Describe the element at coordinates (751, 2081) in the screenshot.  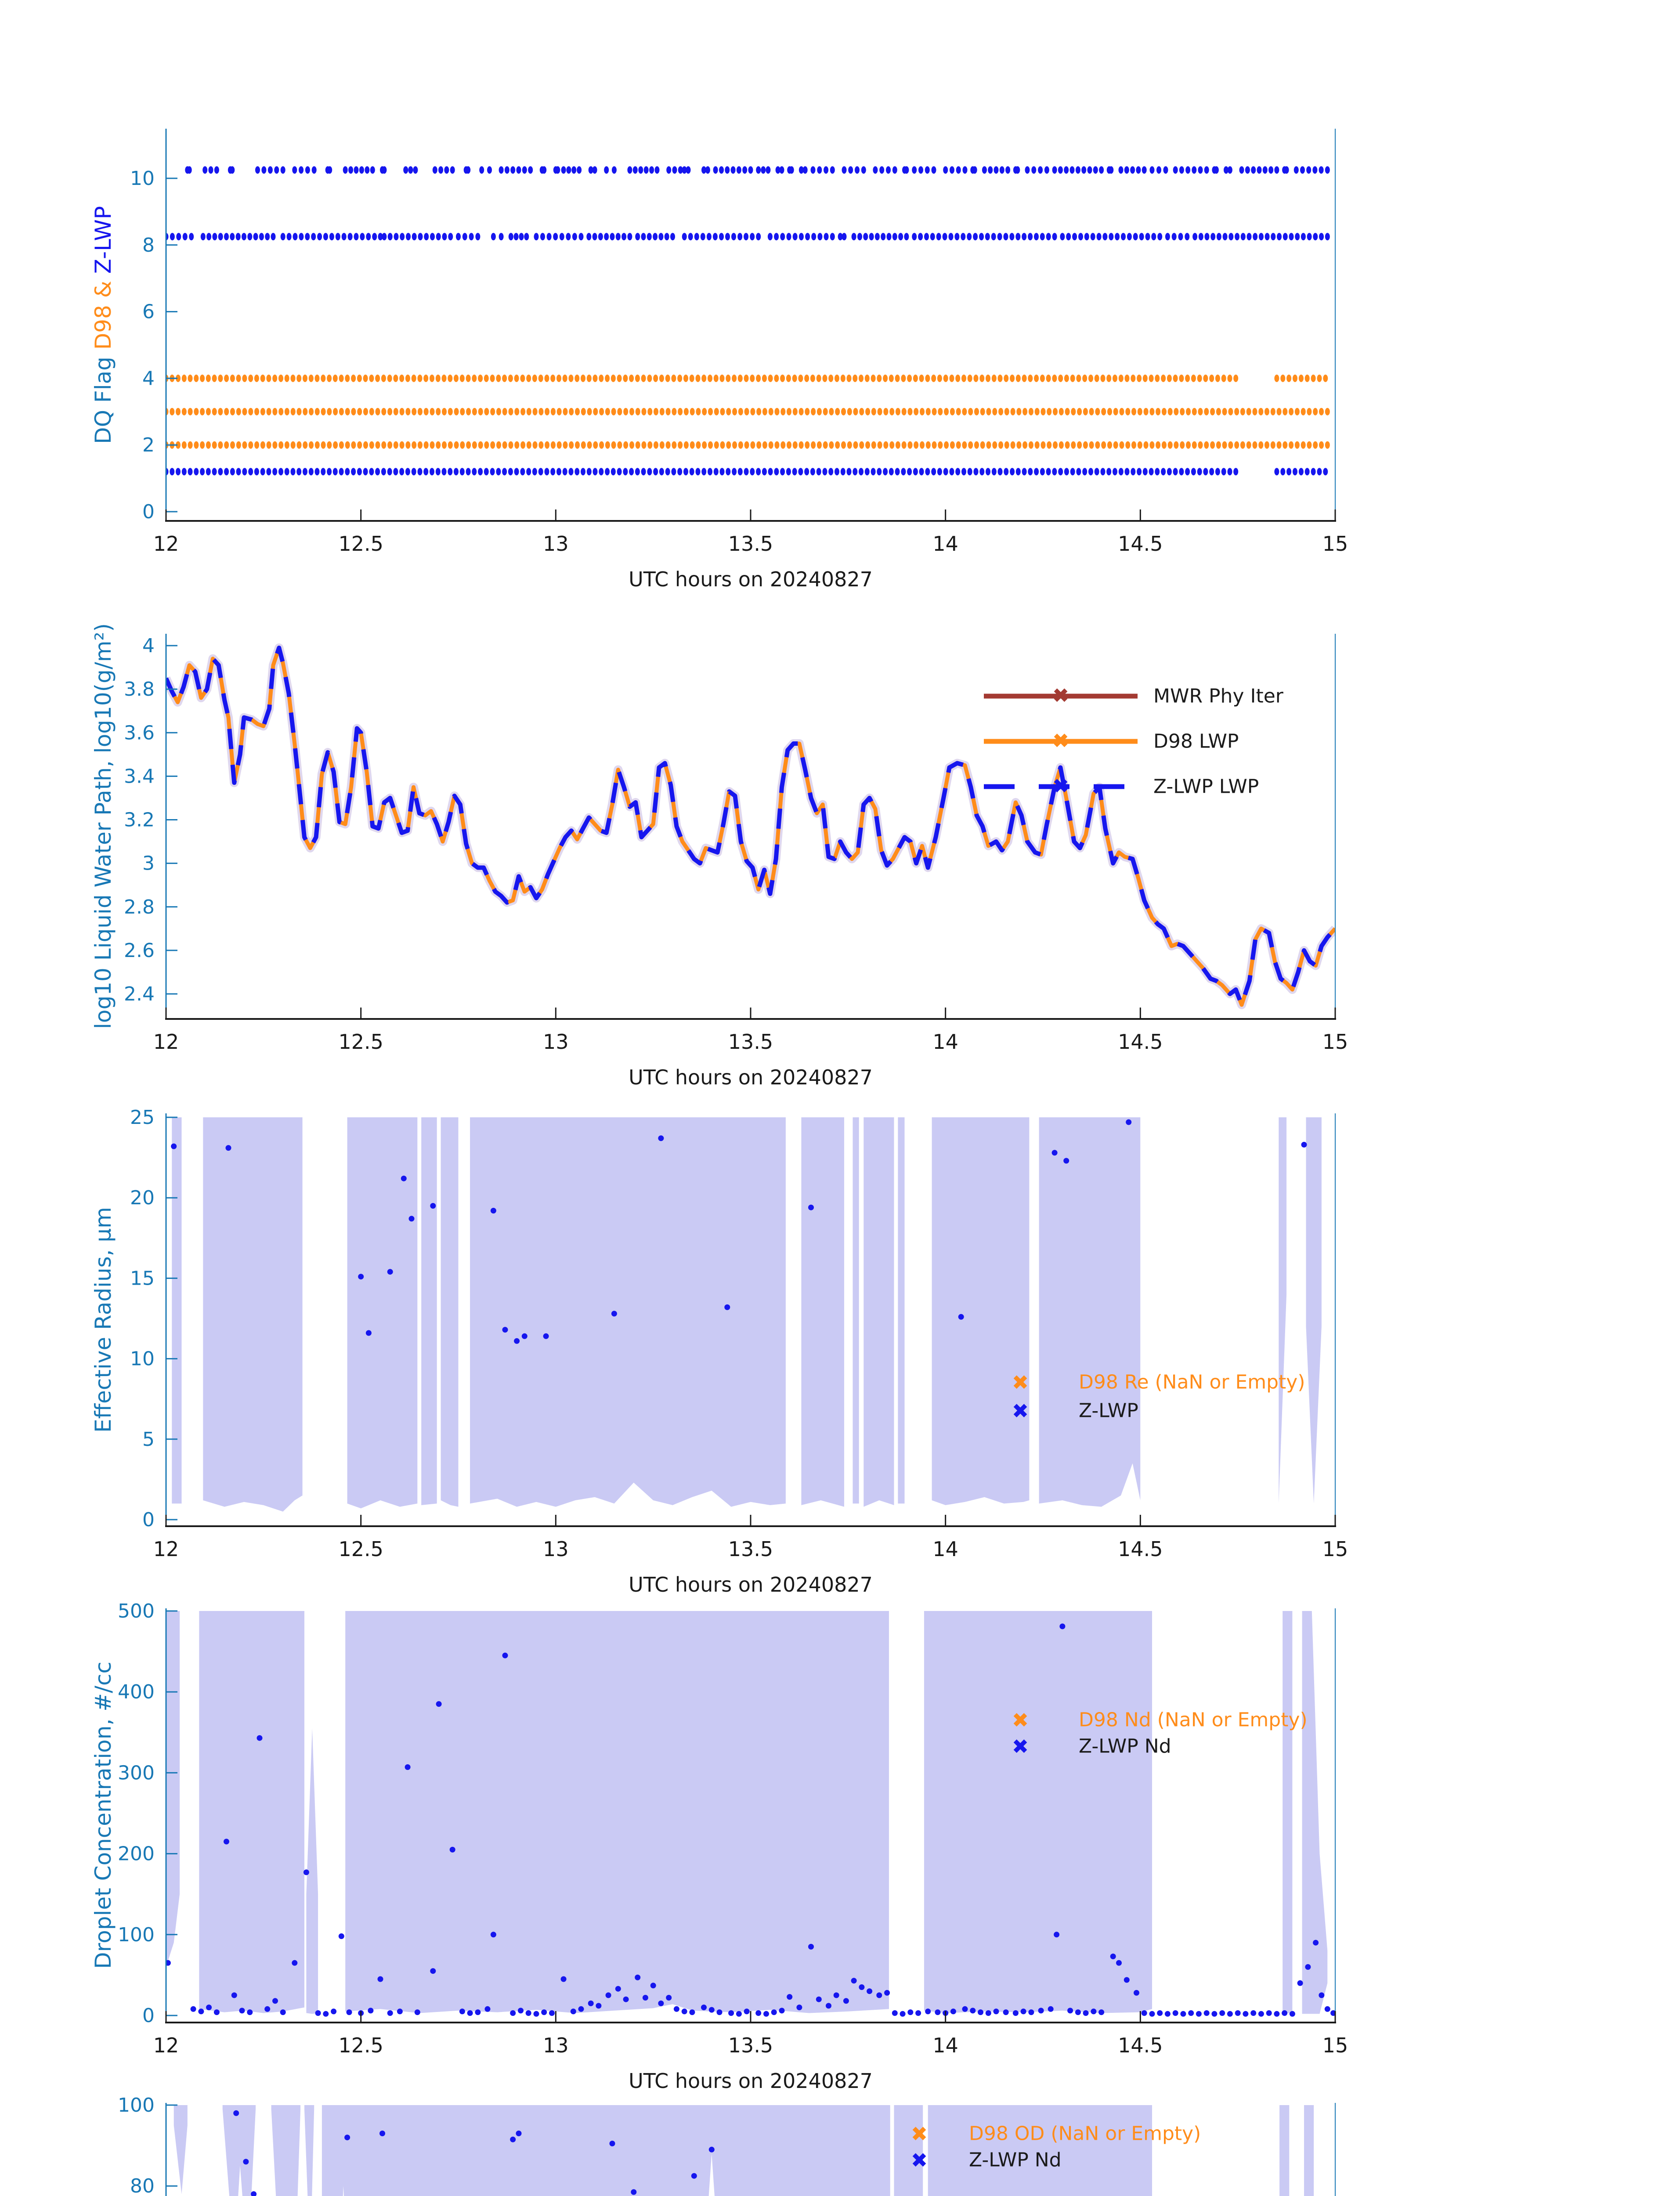
I see `panel4-xlabel: UTC hours on 20240827` at that location.